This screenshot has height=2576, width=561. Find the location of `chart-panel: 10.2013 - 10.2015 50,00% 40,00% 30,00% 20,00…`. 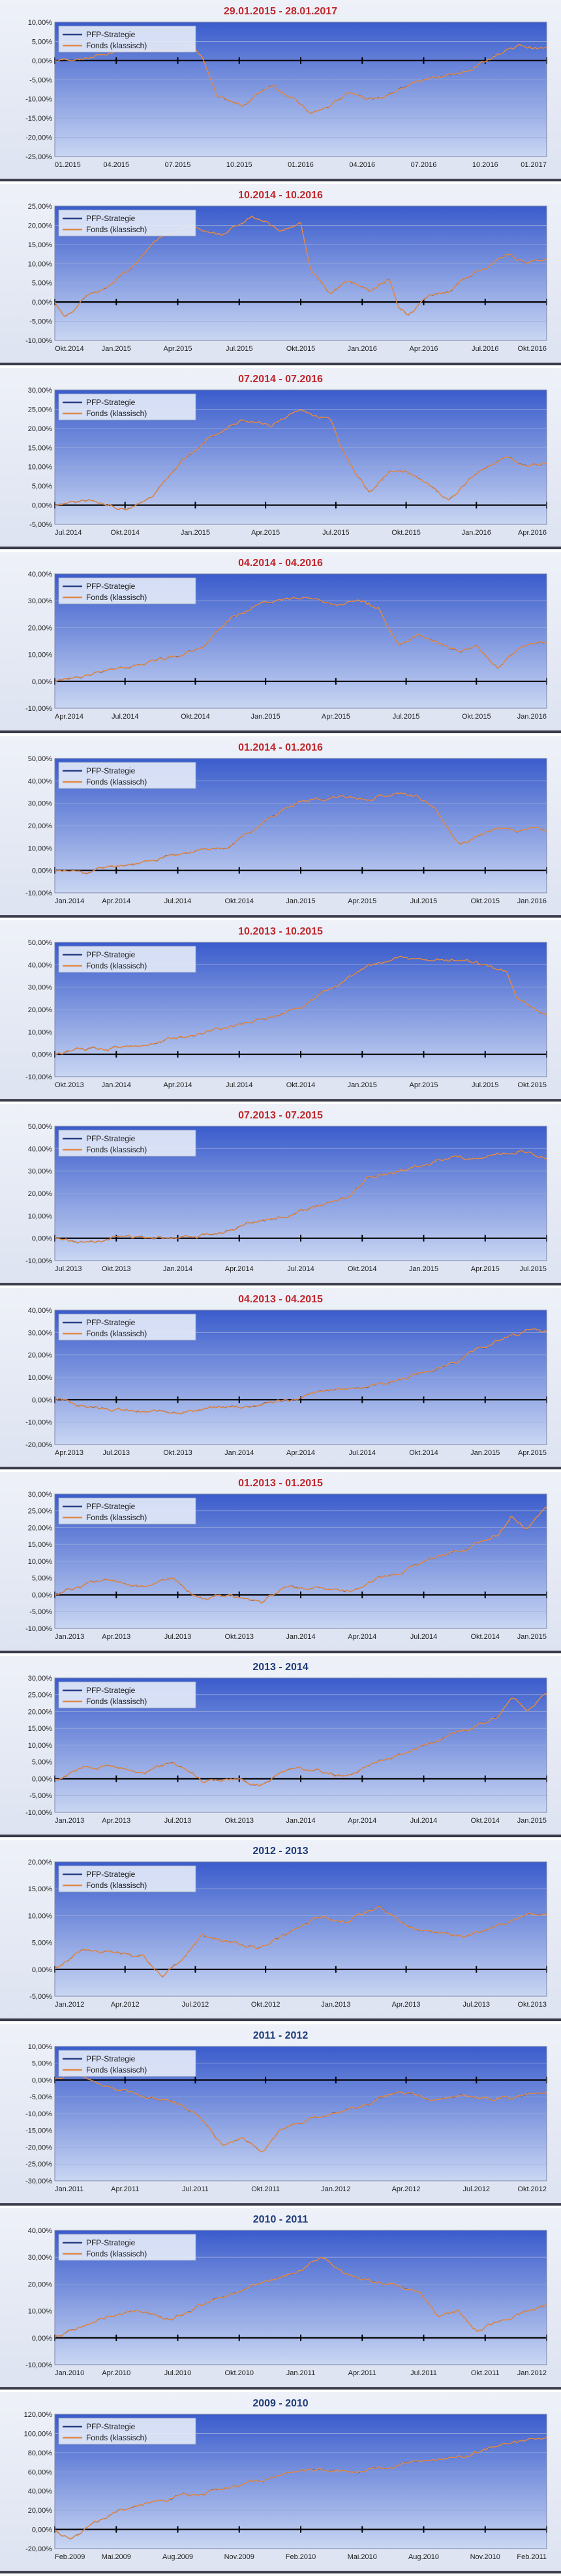

chart-panel: 10.2013 - 10.2015 50,00% 40,00% 30,00% 20,00… is located at coordinates (280, 1012).